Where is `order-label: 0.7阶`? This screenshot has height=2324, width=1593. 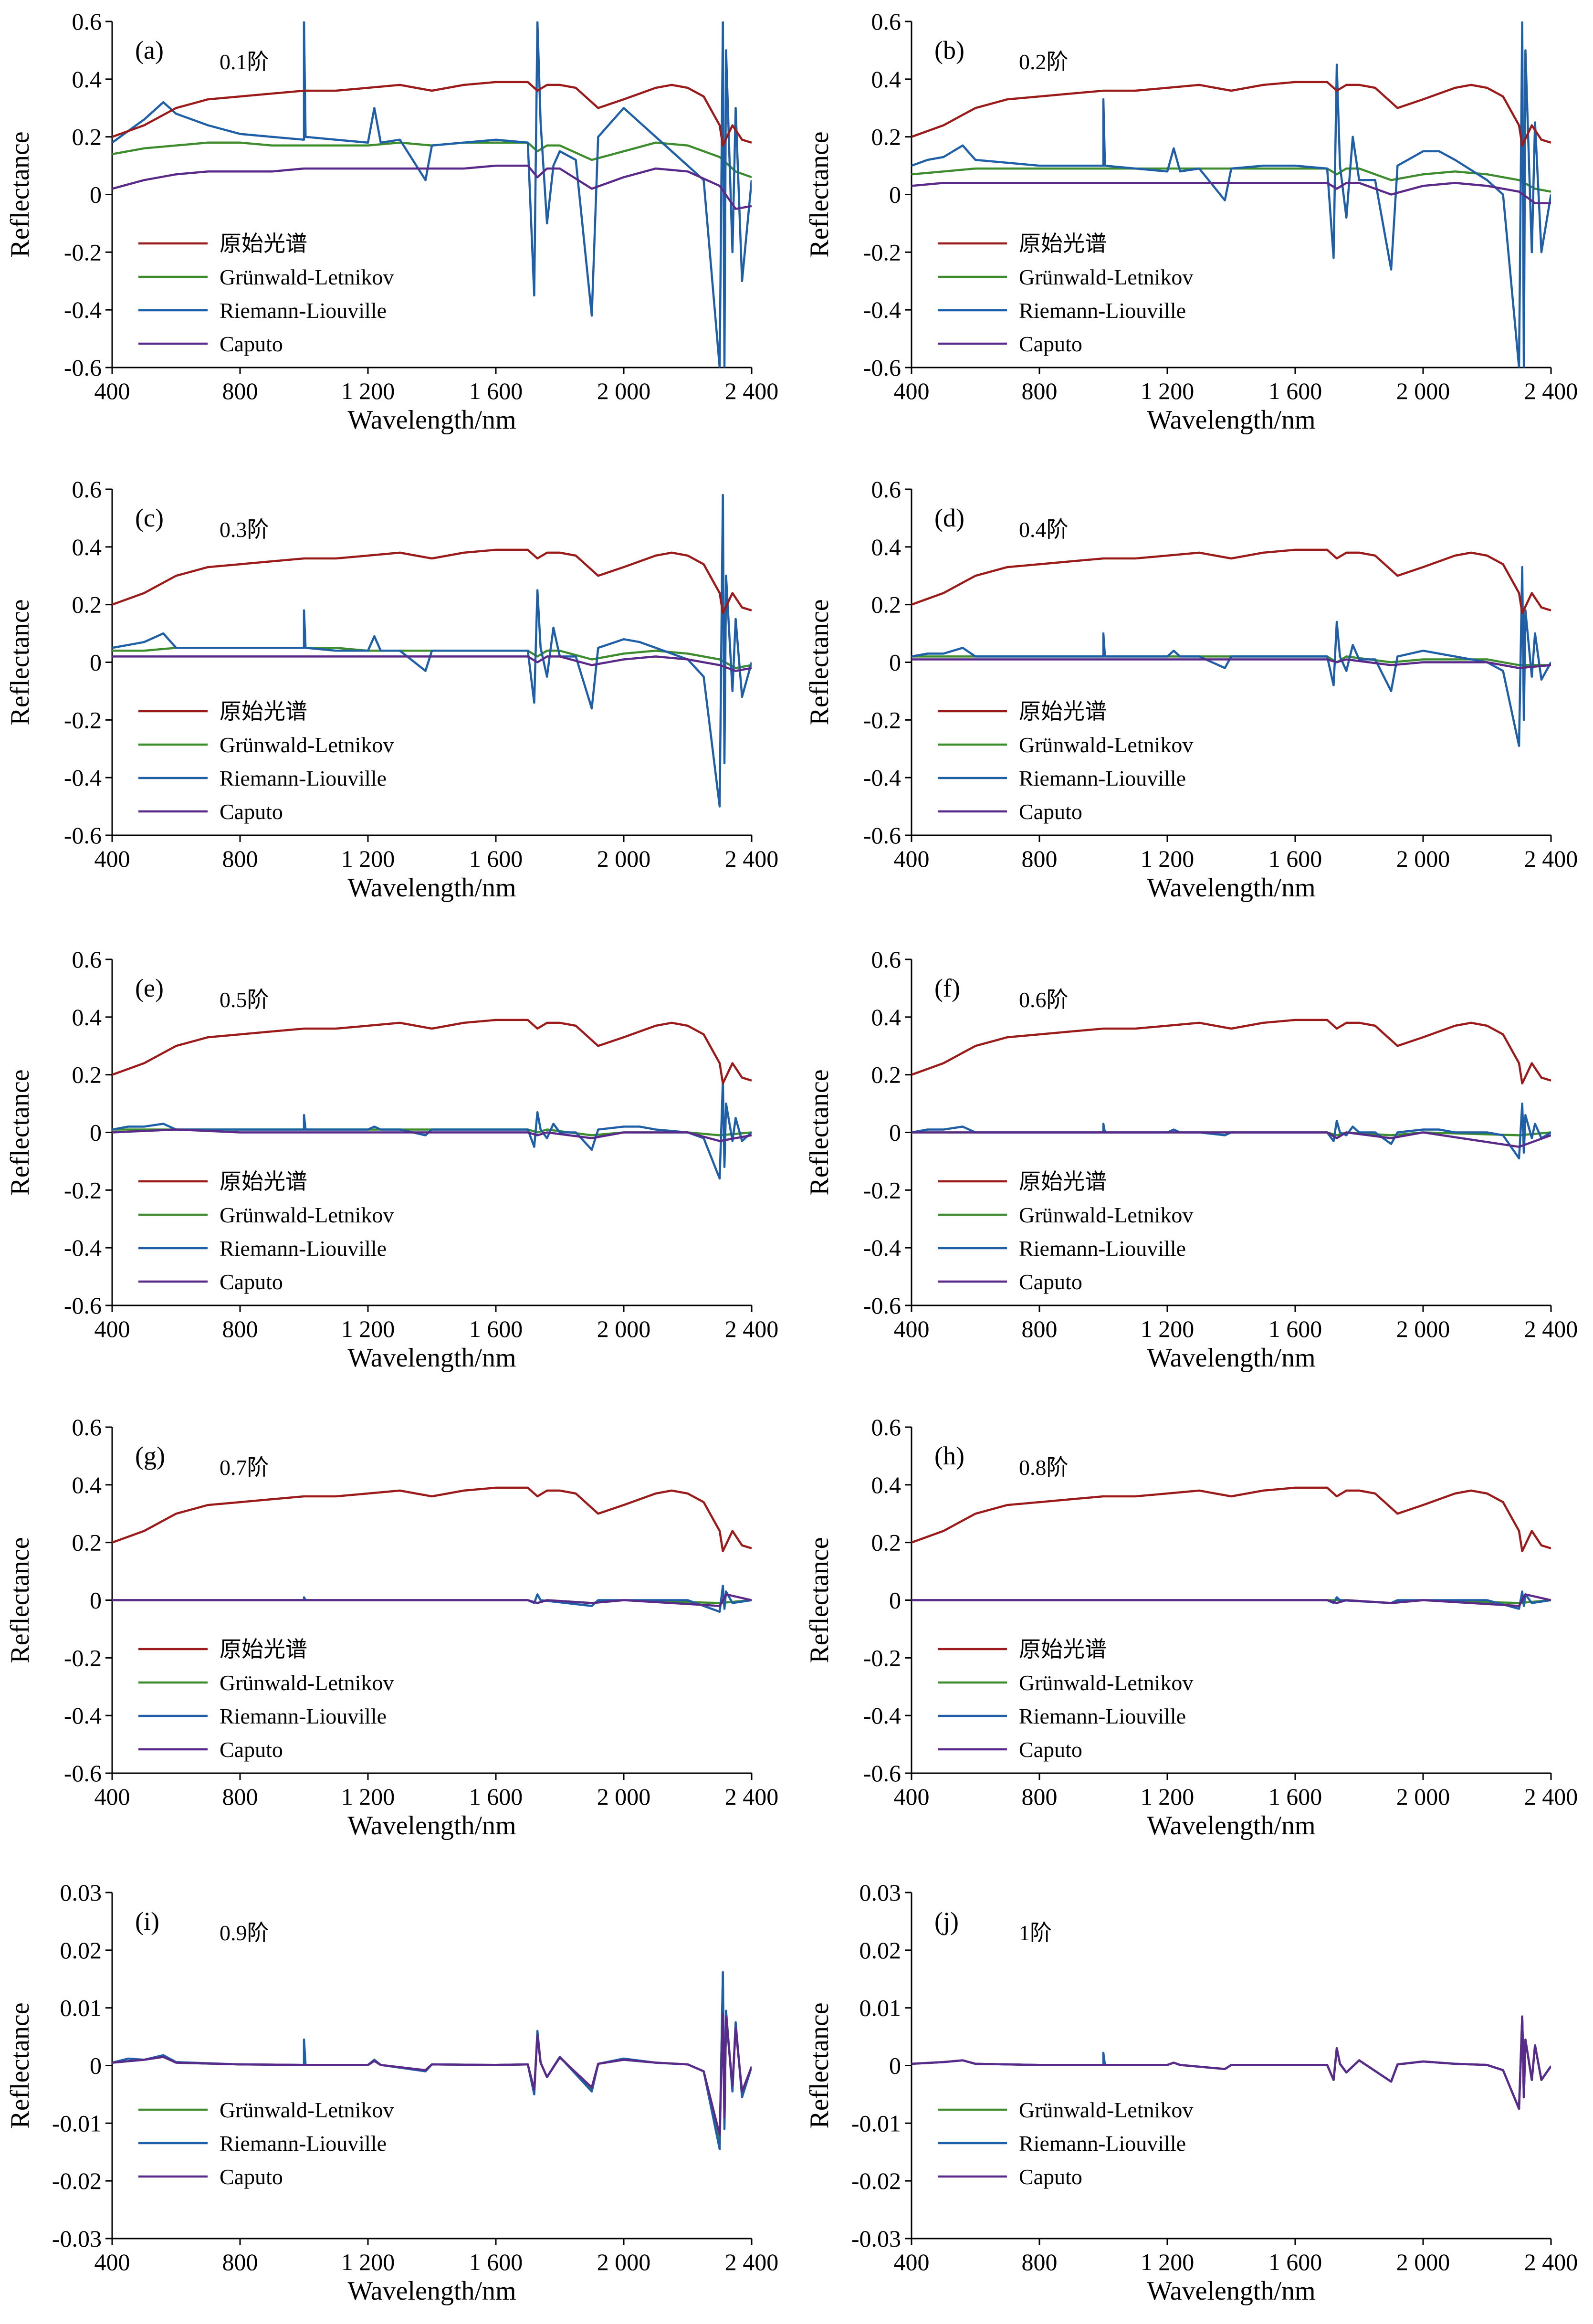
order-label: 0.7阶 is located at coordinates (245, 1467).